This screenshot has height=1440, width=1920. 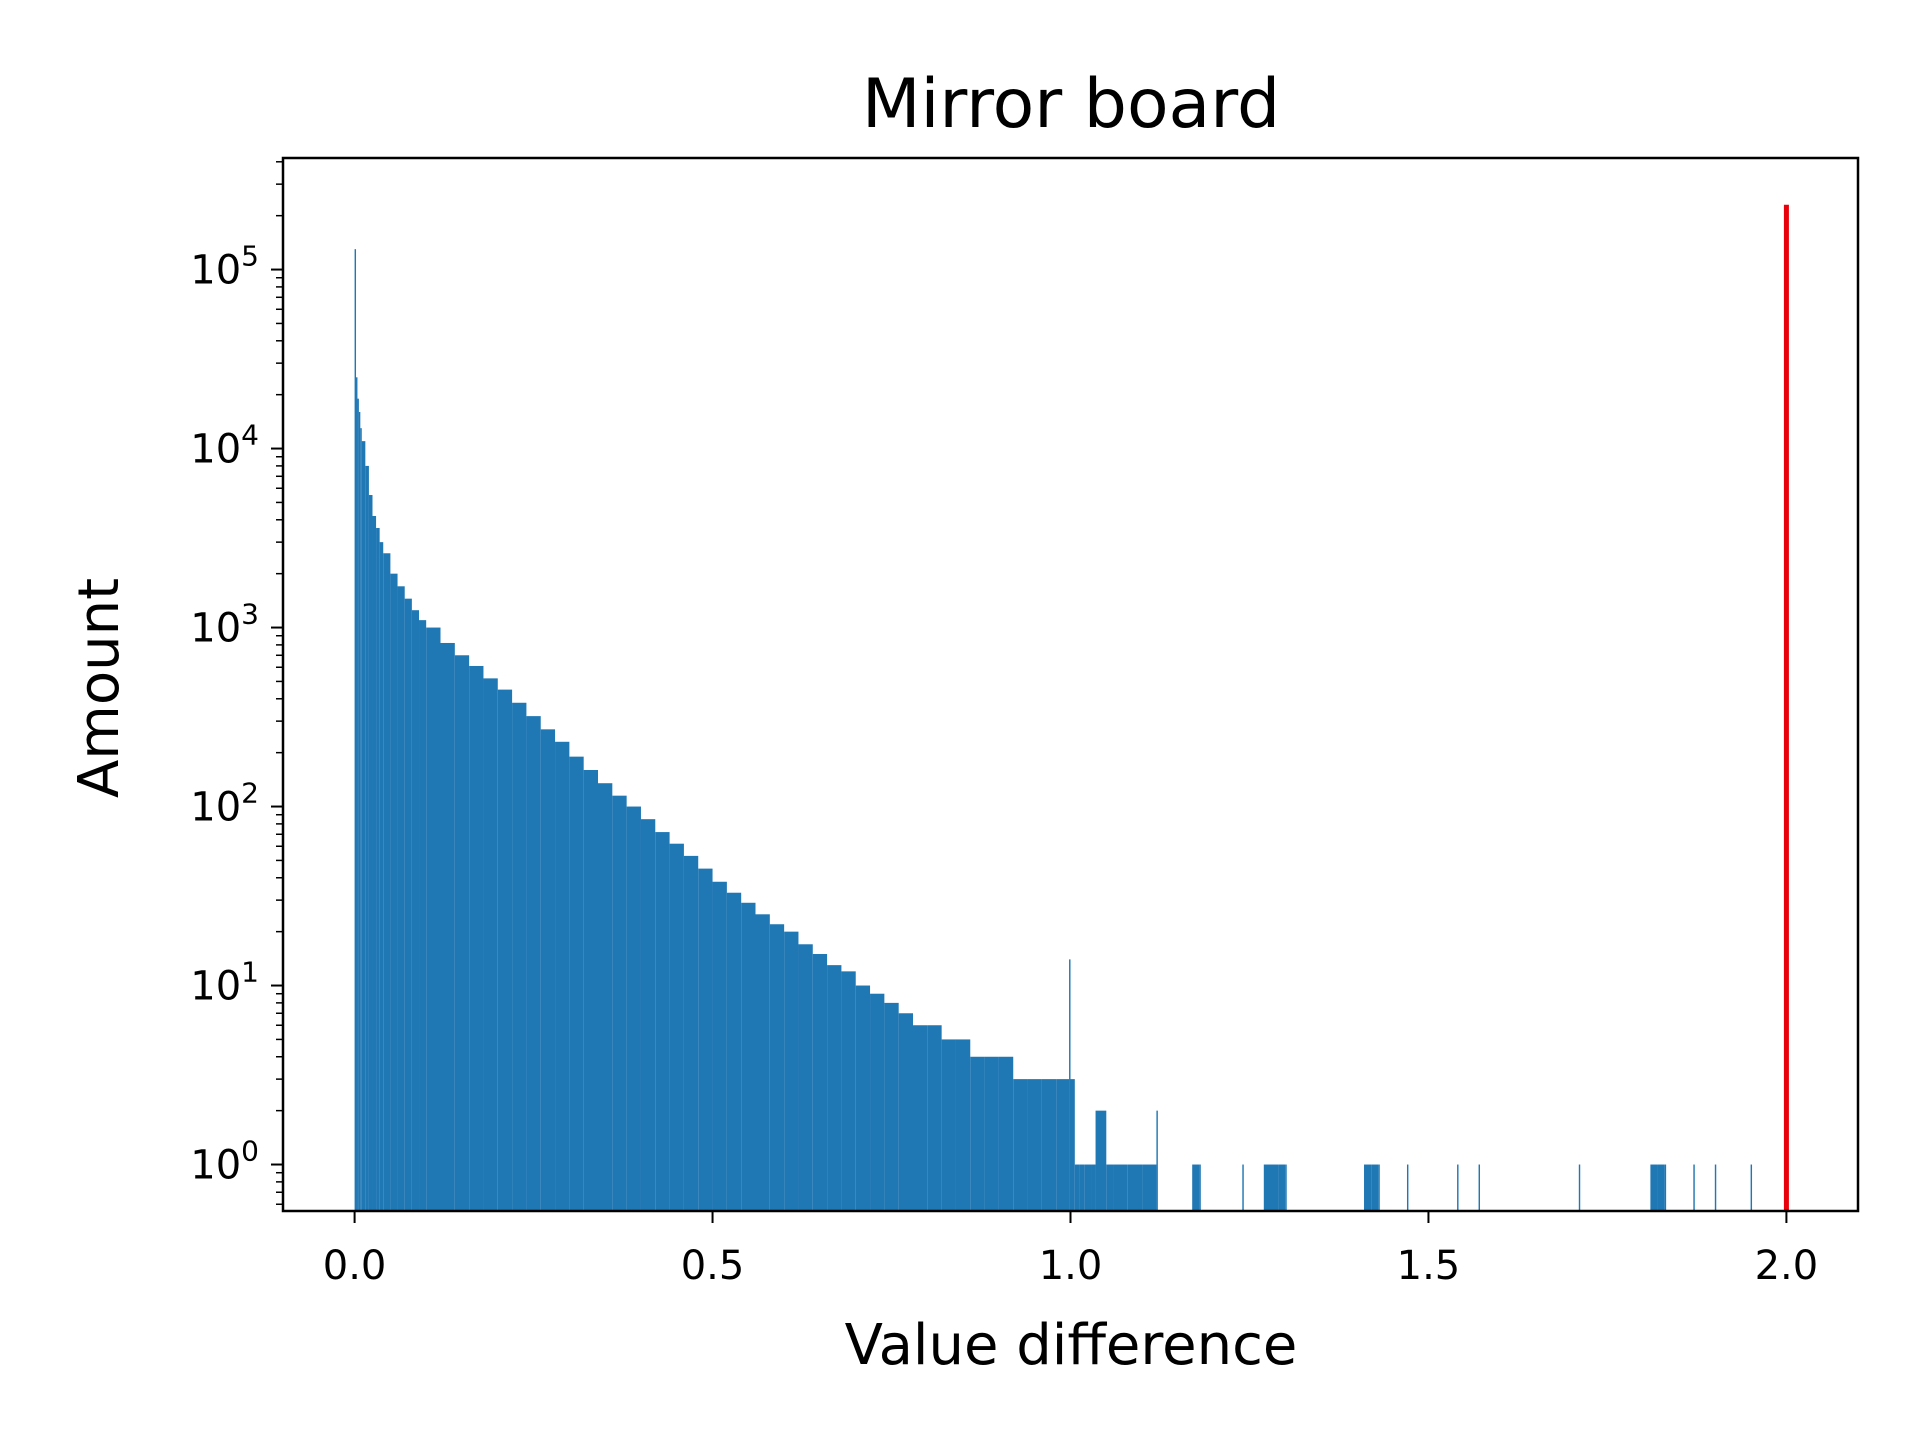 I want to click on y-tick-label: 10⁰, so click(x=224, y=1162).